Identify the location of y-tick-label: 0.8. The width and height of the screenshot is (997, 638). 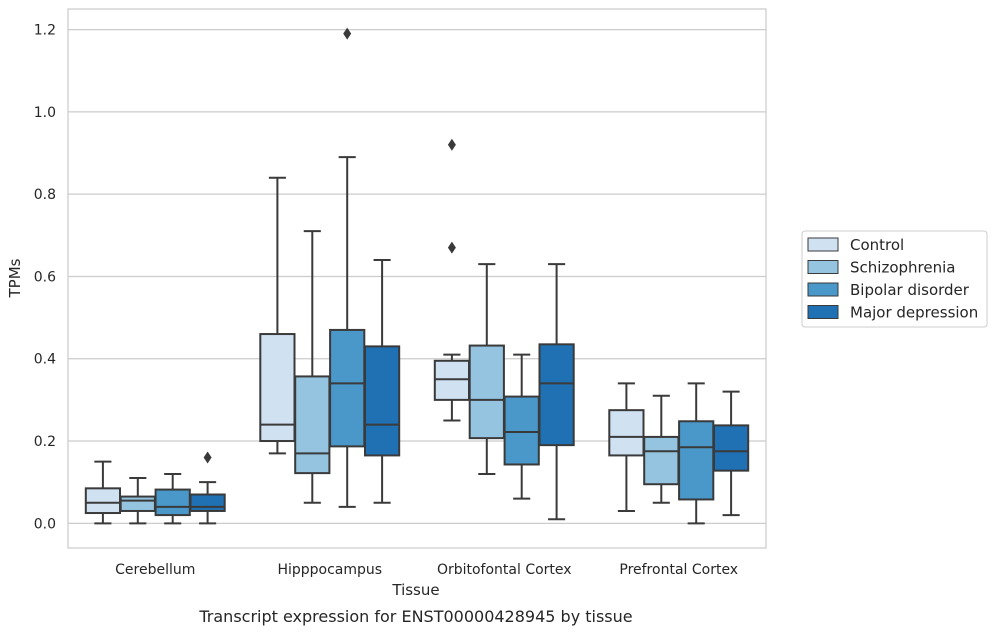
(45, 195).